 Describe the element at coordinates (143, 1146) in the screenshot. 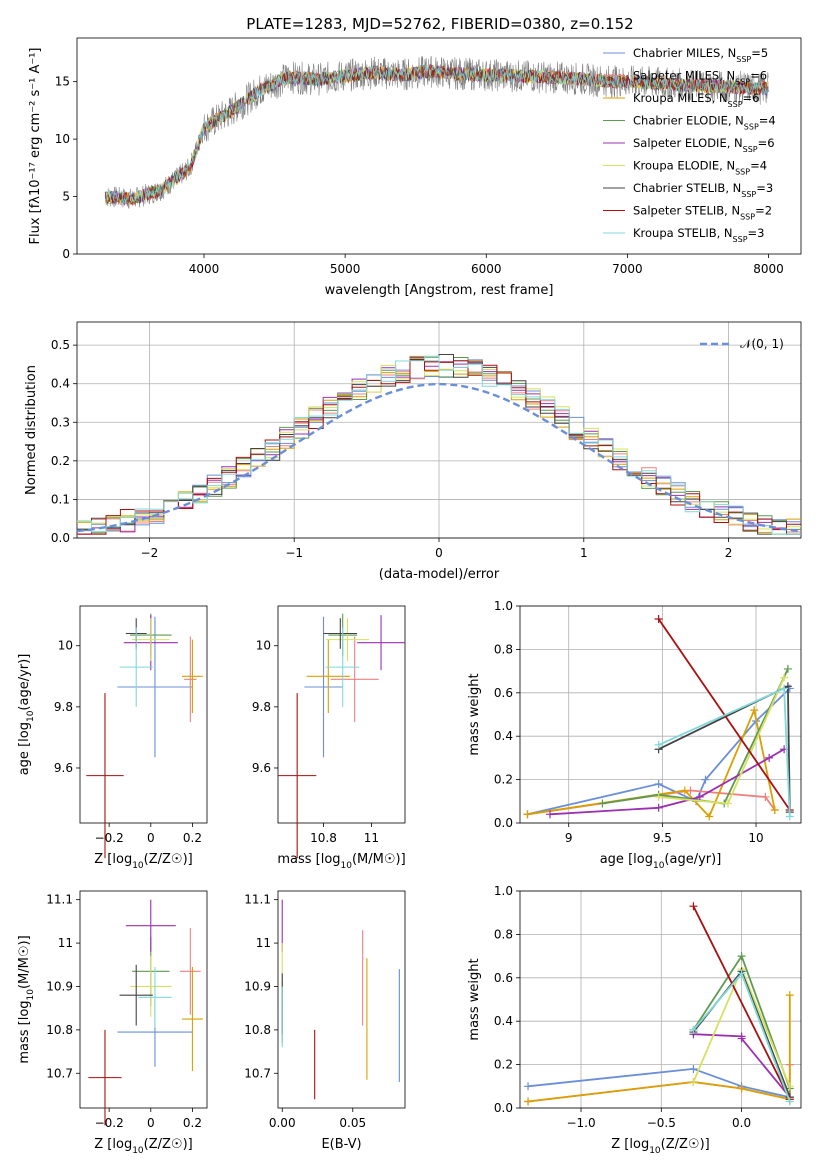

I see `x-axis-label: Z [log10(Z/Z☉)]` at that location.